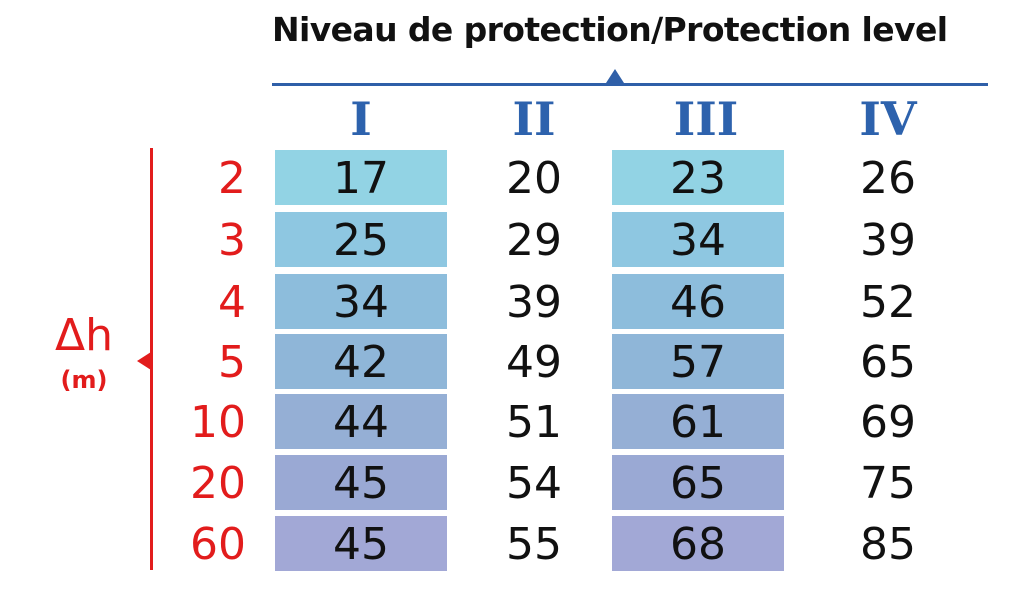 This screenshot has height=600, width=1024. What do you see at coordinates (84, 335) in the screenshot?
I see `dh-axis-symbol: Δh` at bounding box center [84, 335].